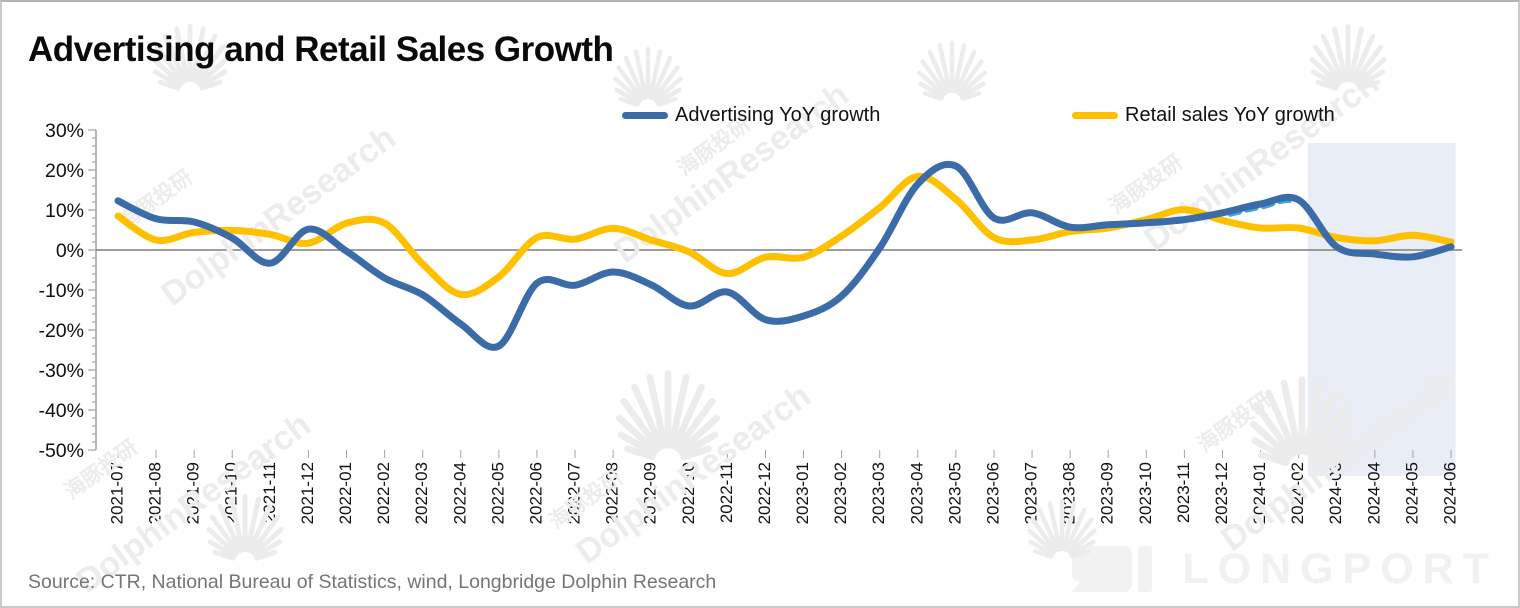 The image size is (1520, 608). I want to click on x-tick-label: 2023-05, so click(954, 493).